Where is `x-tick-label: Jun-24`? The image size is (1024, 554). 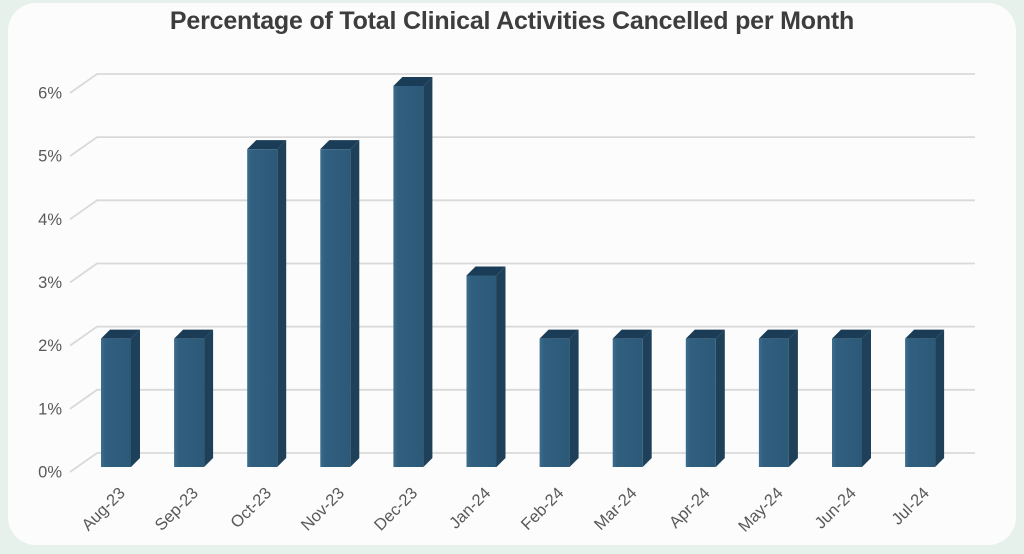 x-tick-label: Jun-24 is located at coordinates (835, 508).